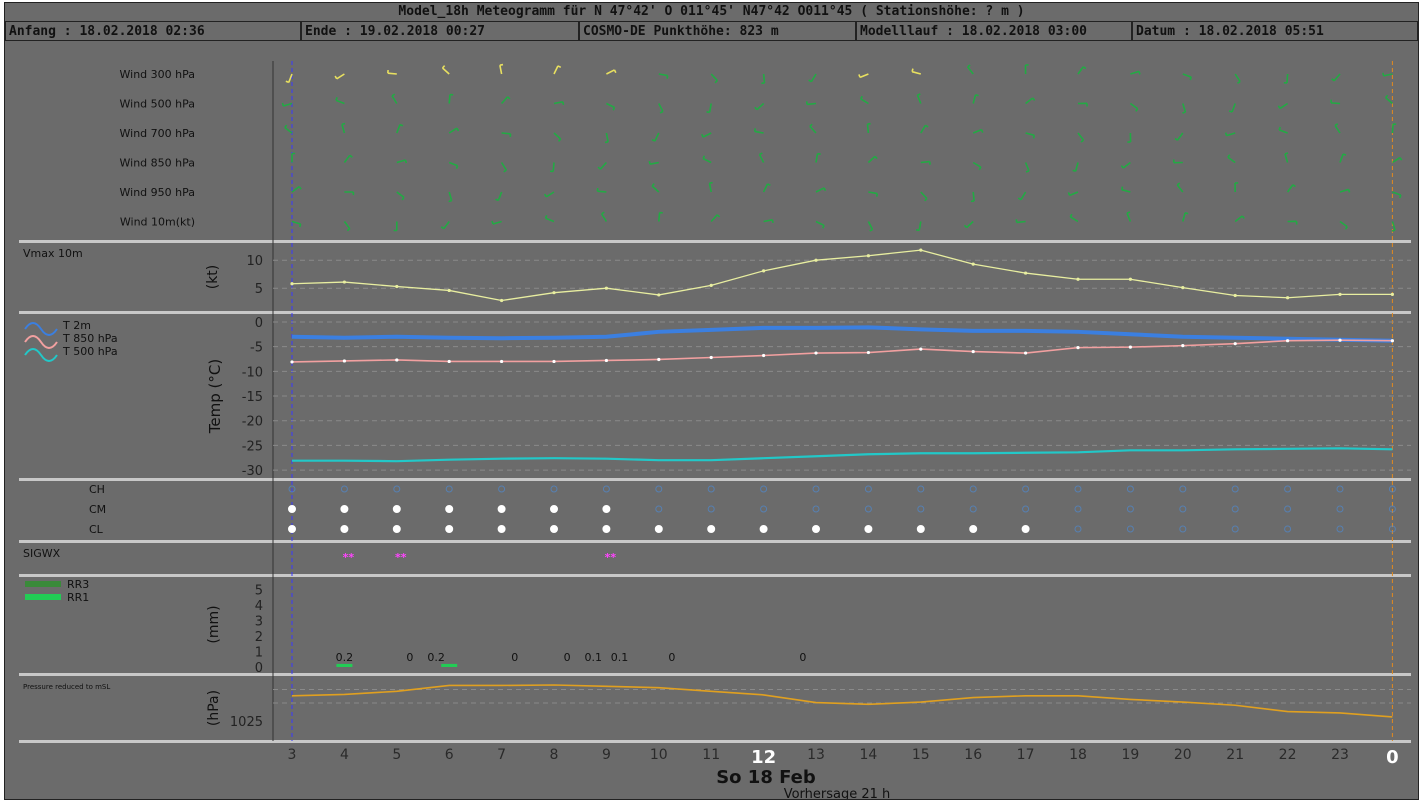 Image resolution: width=1423 pixels, height=800 pixels. Describe the element at coordinates (842, 701) in the screenshot. I see `pressure-line` at that location.